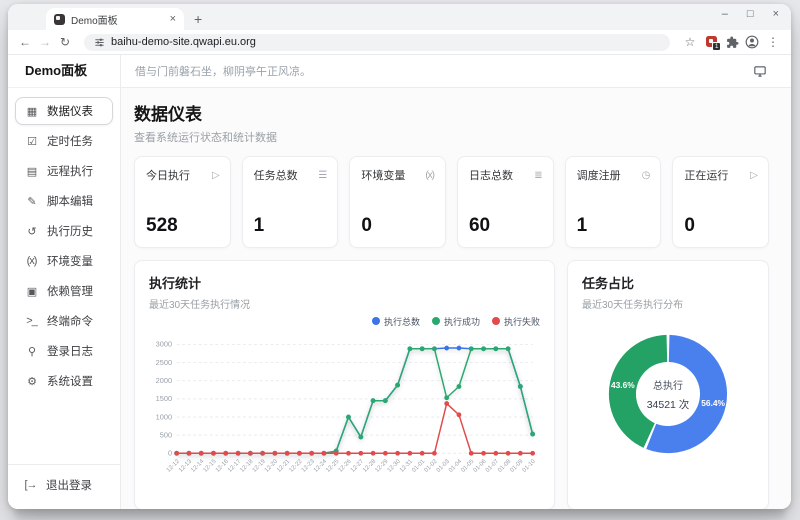  What do you see at coordinates (70, 202) in the screenshot?
I see `sidebar-item-label: 脚本编辑` at bounding box center [70, 202].